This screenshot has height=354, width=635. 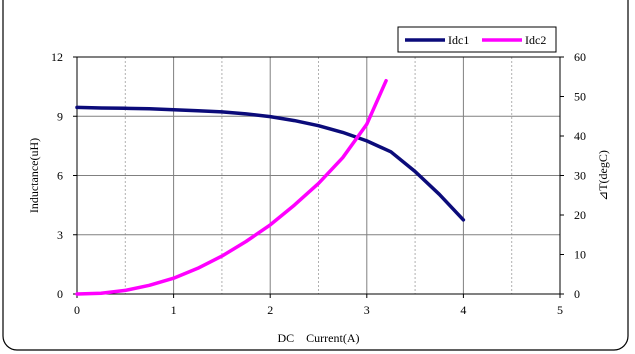 I want to click on y2-tick-label: 0, so click(x=577, y=294).